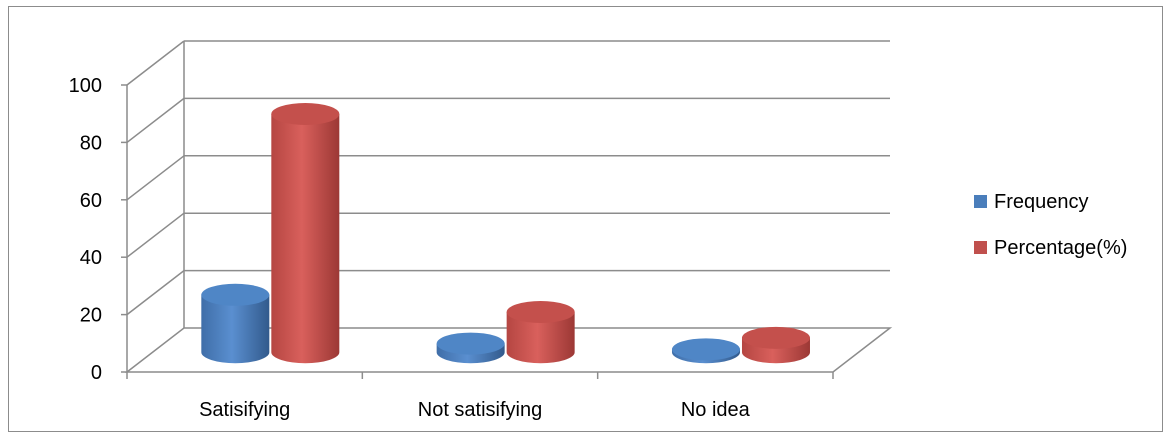 This screenshot has height=439, width=1175. What do you see at coordinates (91, 143) in the screenshot?
I see `y-tick-label: 80` at bounding box center [91, 143].